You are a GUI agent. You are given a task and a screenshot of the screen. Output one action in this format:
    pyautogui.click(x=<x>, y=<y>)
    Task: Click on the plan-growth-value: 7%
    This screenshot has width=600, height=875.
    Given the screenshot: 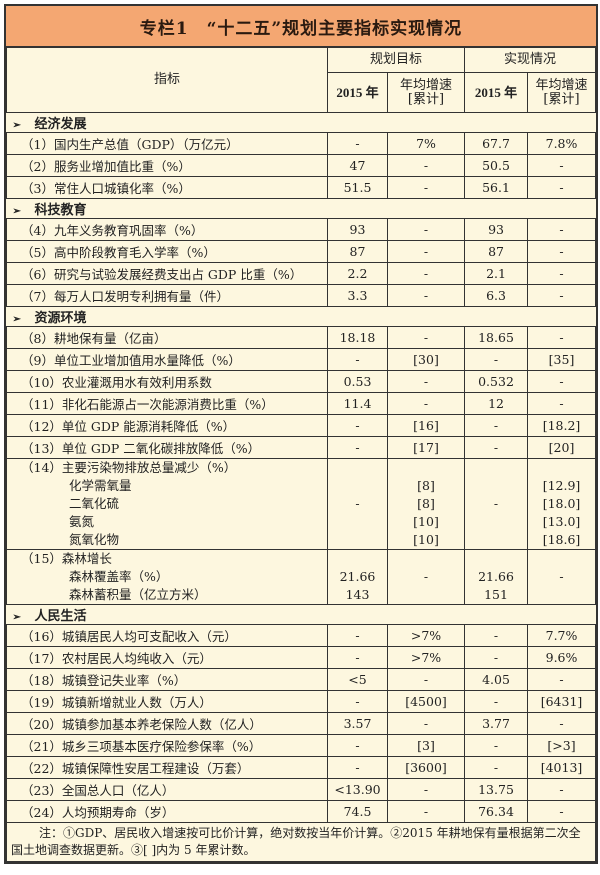 What is the action you would take?
    pyautogui.click(x=426, y=143)
    